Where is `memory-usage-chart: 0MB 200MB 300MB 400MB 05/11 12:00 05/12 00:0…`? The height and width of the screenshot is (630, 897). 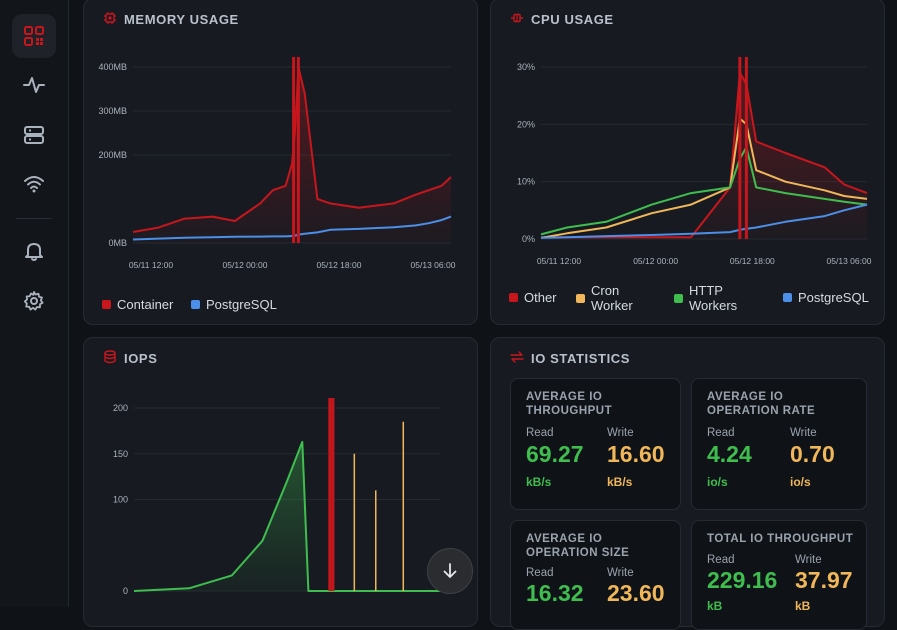 memory-usage-chart: 0MB 200MB 300MB 400MB 05/11 12:00 05/12 00:0… is located at coordinates (277, 163).